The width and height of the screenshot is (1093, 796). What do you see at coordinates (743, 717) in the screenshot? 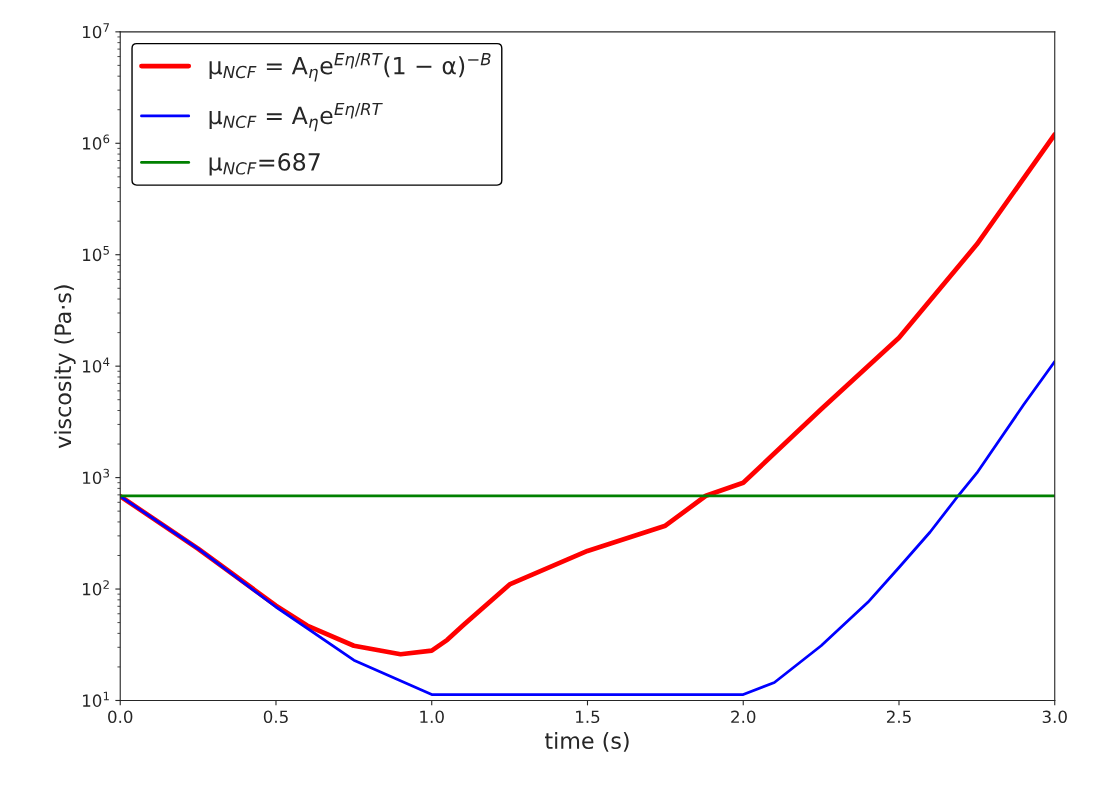
I see `x-tick-label: 2.0` at bounding box center [743, 717].